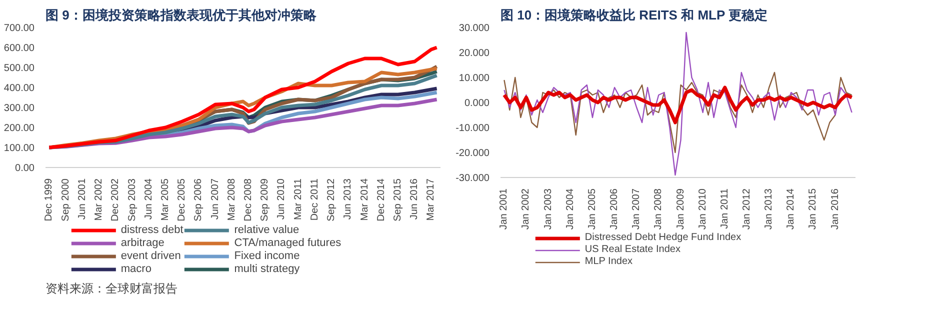  I want to click on chart-title: 图 9：困境投资策略指数表现优于其他对冲策略, so click(182, 15).